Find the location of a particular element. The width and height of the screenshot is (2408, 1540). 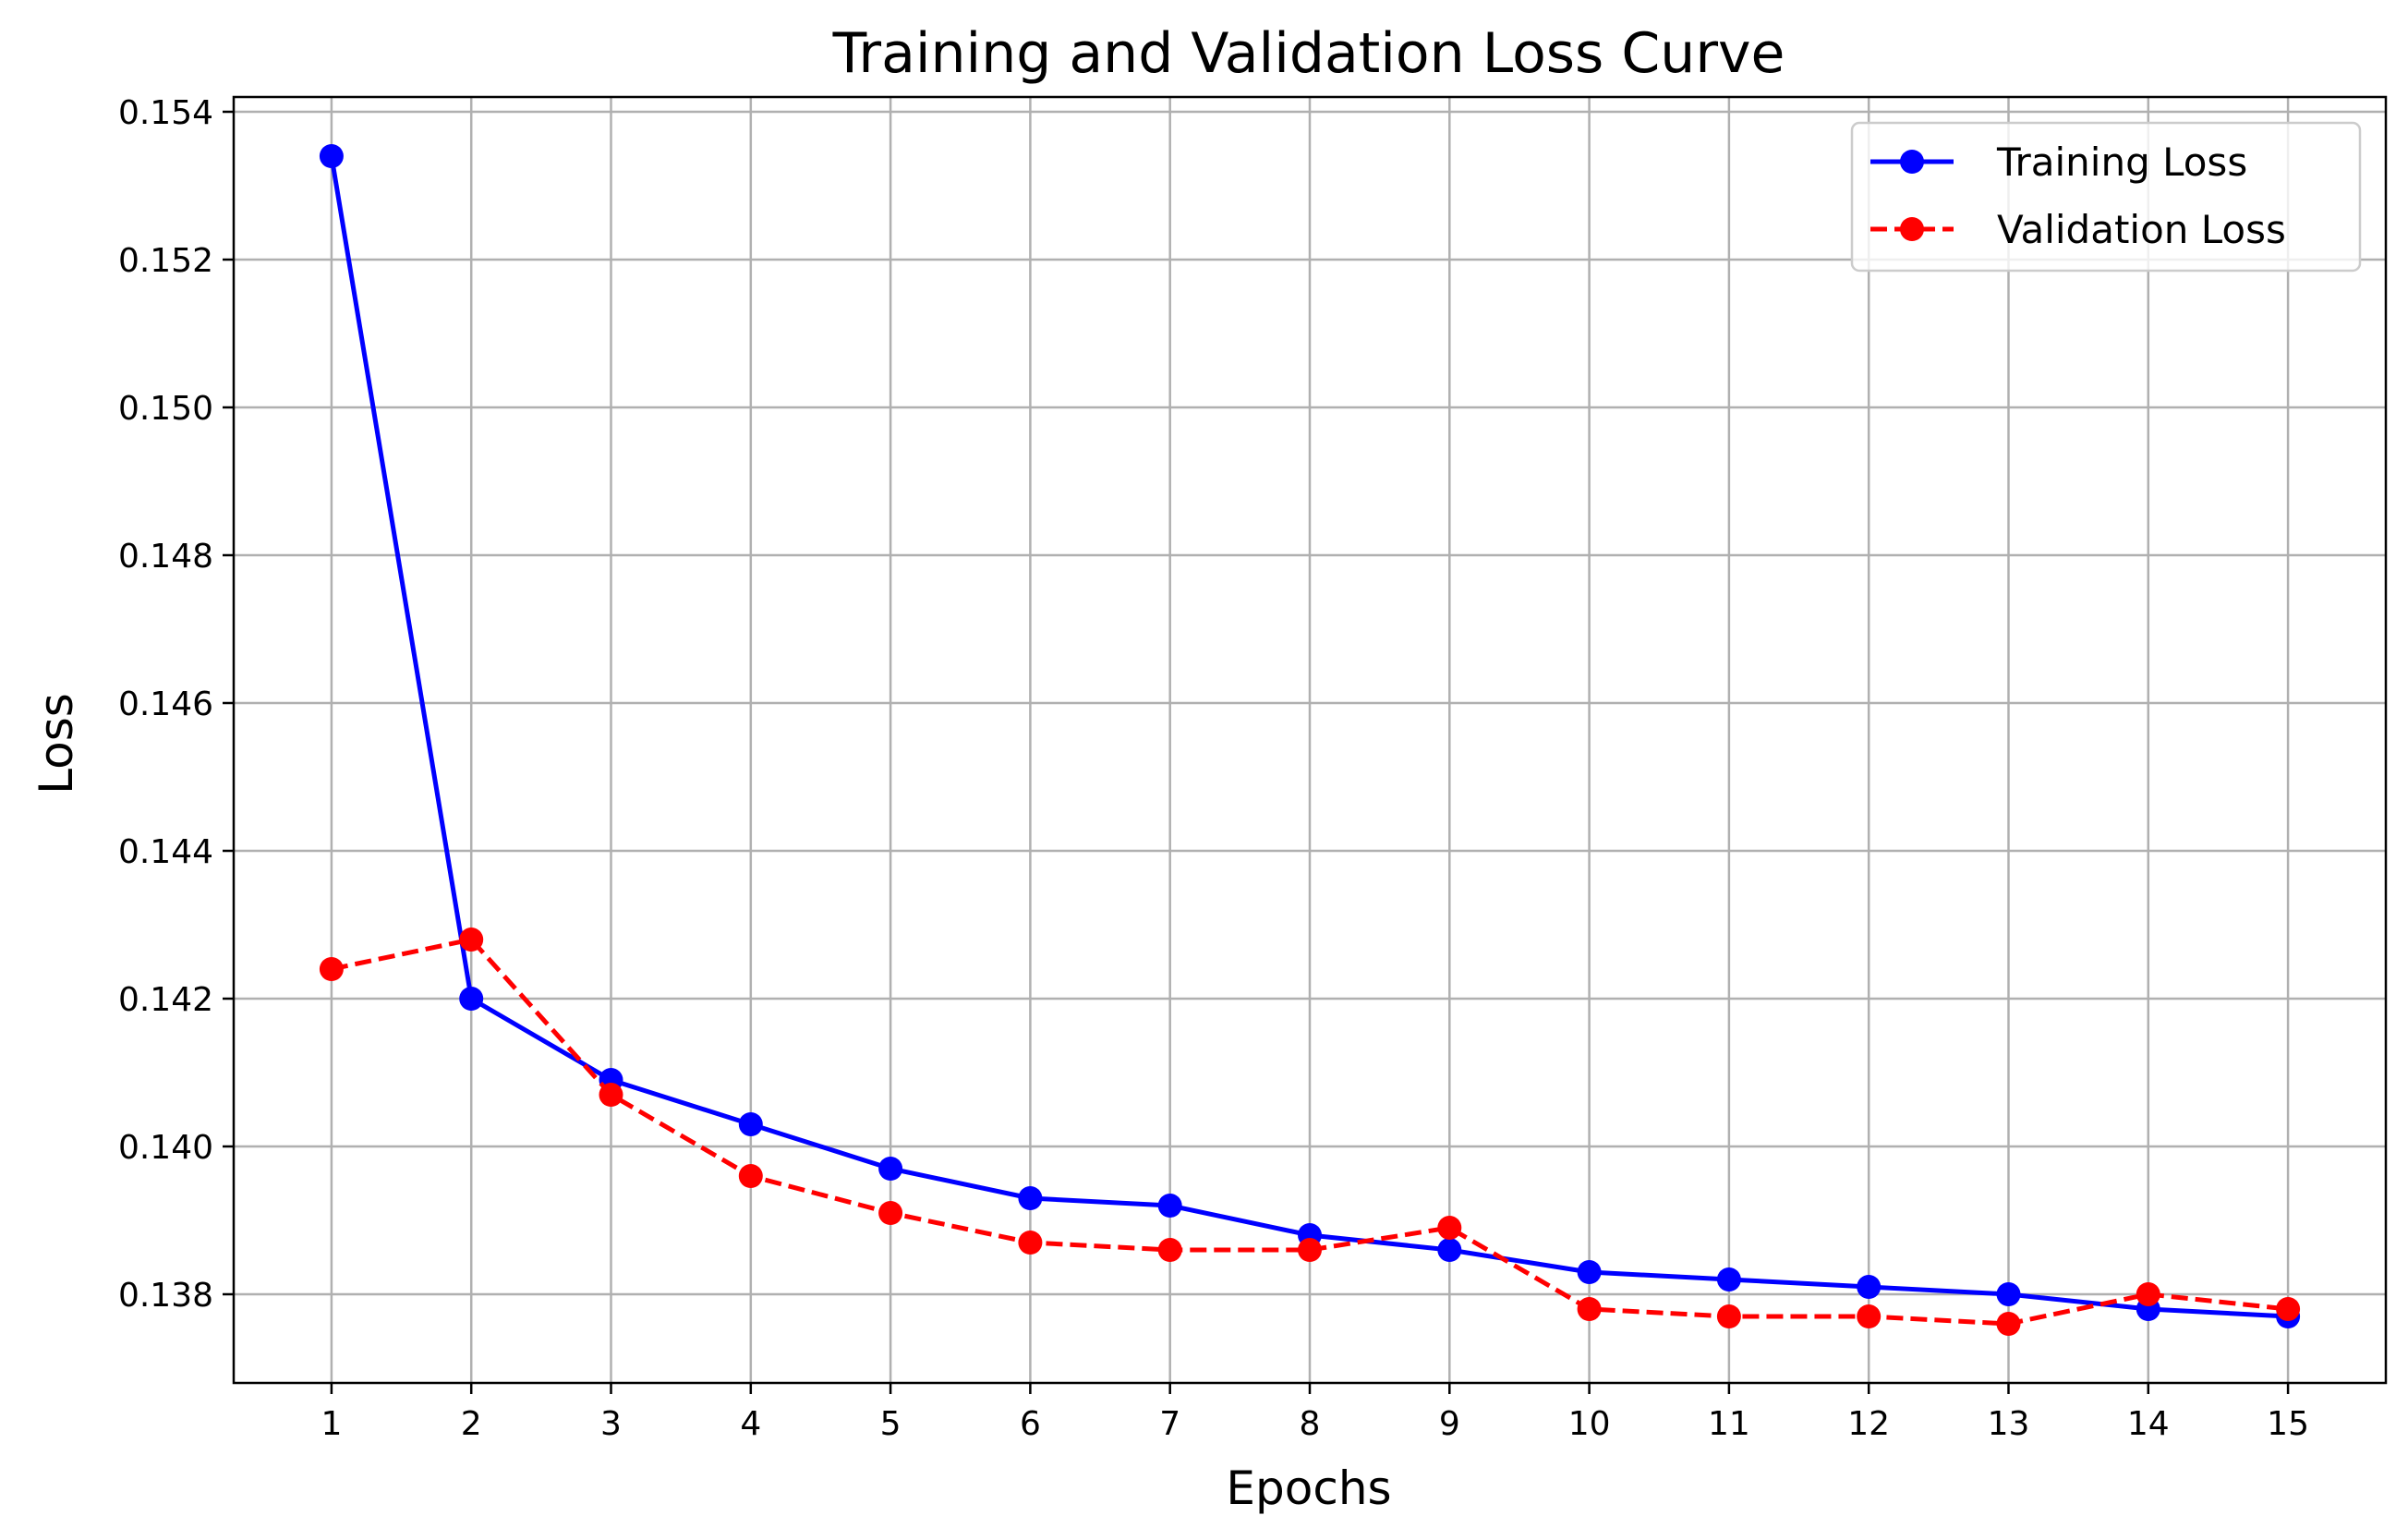

x-tick-label: 5 is located at coordinates (890, 1424).